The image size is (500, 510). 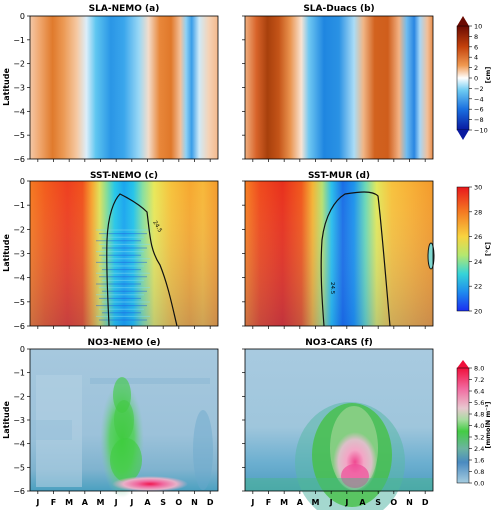 I want to click on panel-title-sst-nemo: SST-NEMO (c), so click(x=124, y=176).